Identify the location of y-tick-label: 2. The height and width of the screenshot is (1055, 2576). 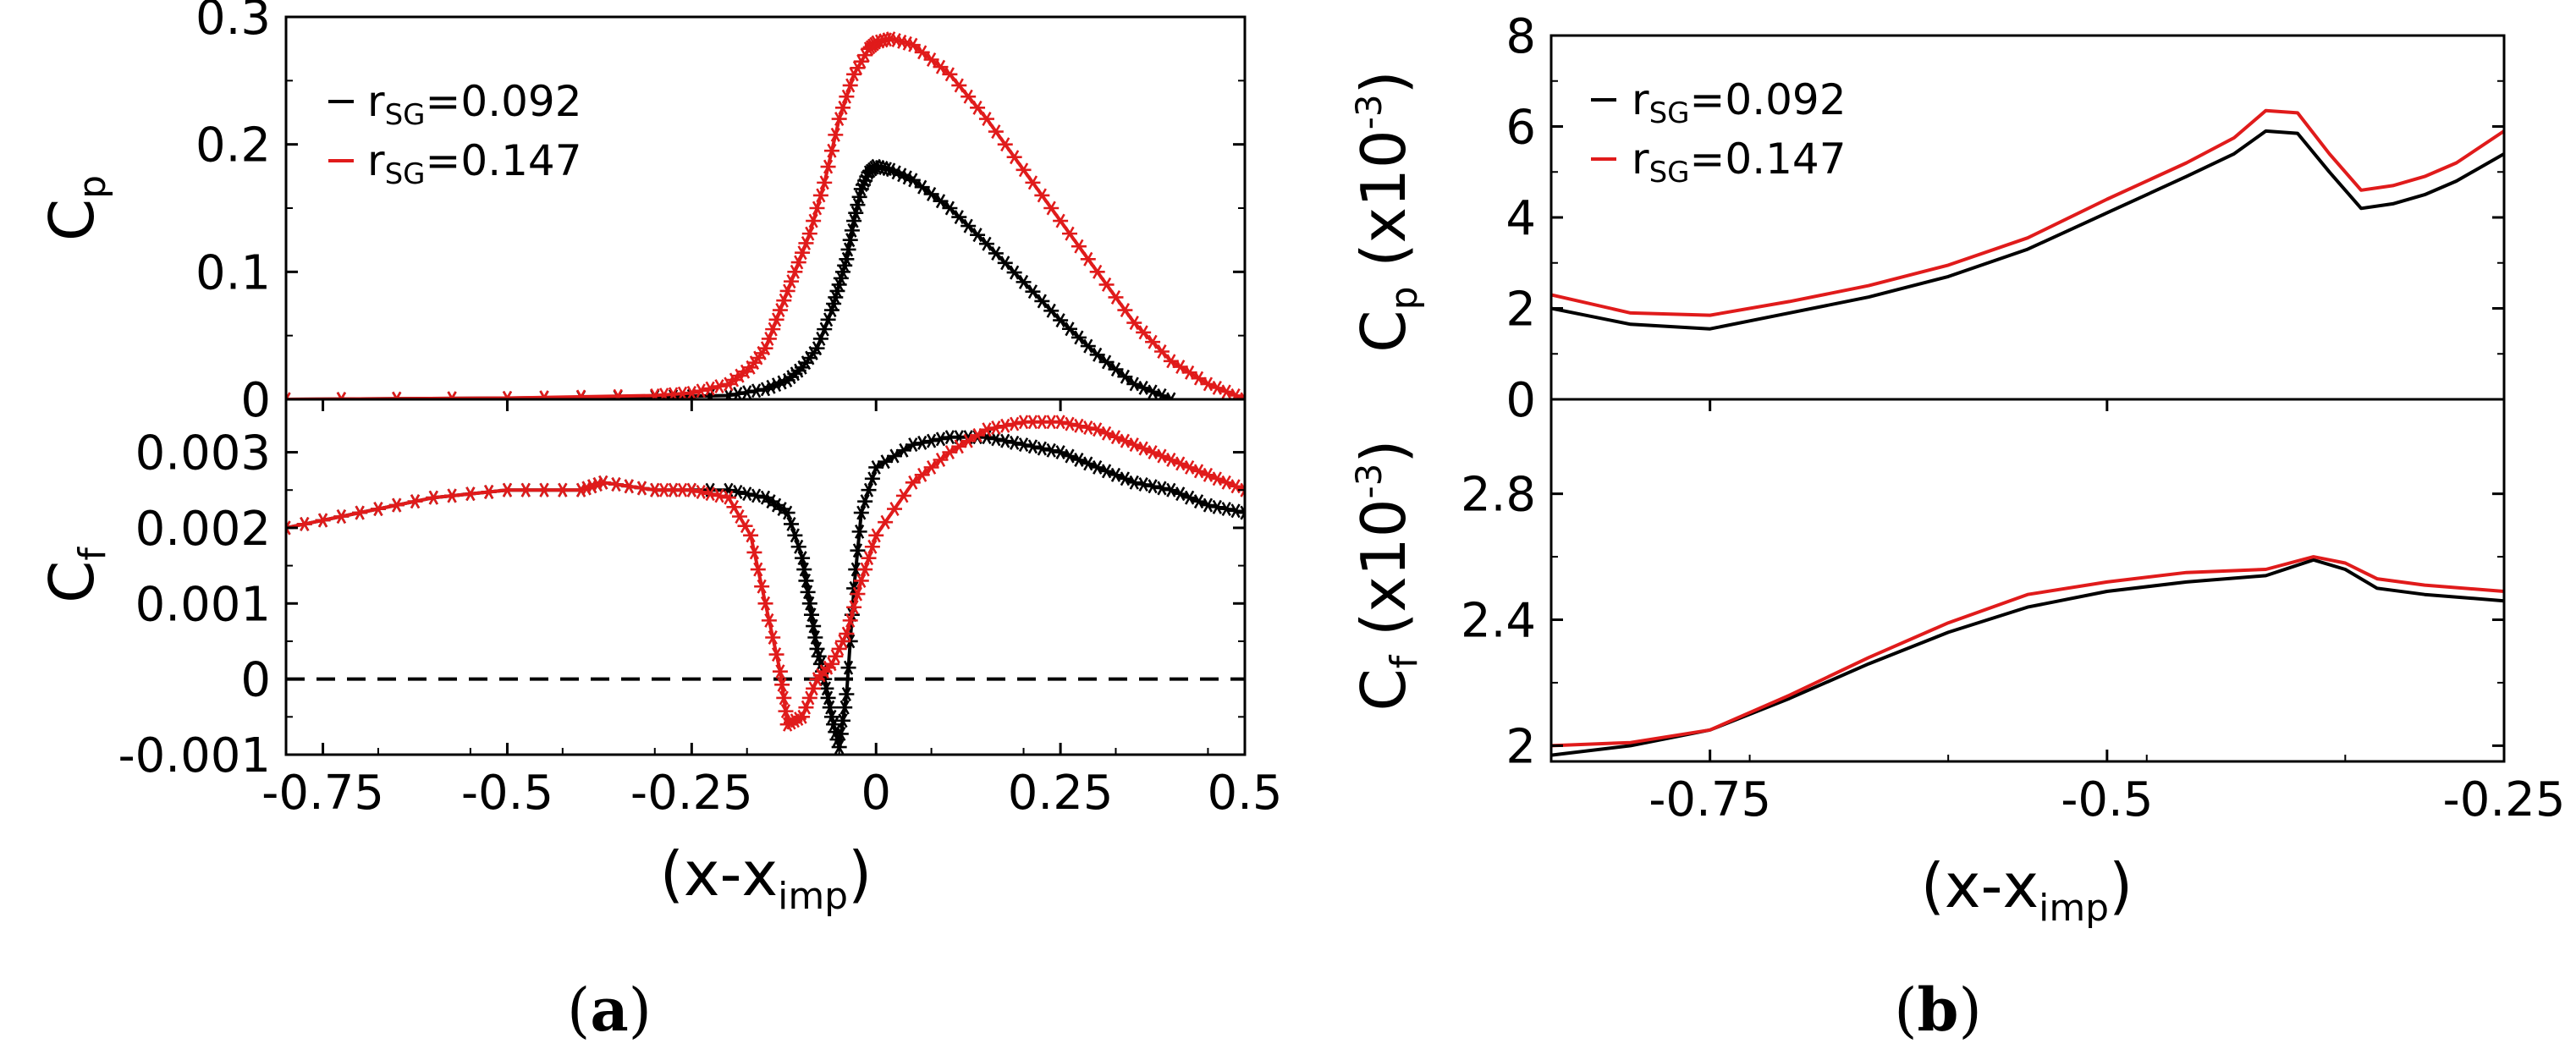
(1520, 746).